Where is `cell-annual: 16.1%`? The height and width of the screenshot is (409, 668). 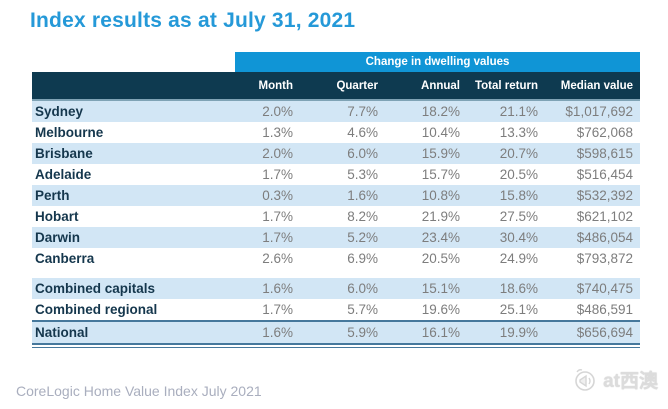 cell-annual: 16.1% is located at coordinates (440, 332).